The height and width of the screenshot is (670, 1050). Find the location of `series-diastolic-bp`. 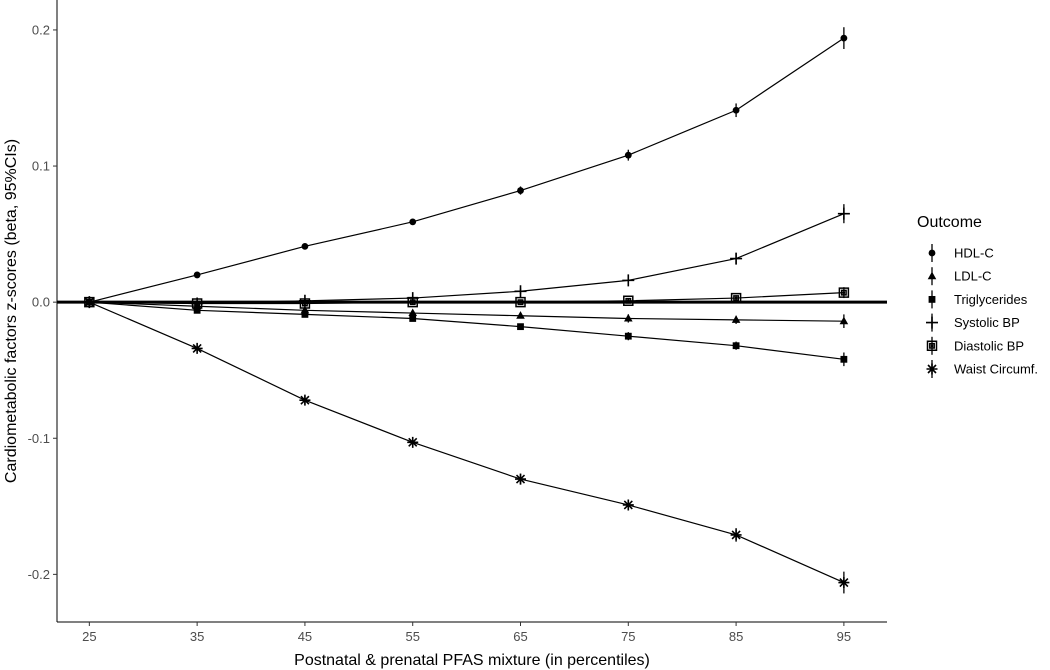

series-diastolic-bp is located at coordinates (467, 298).